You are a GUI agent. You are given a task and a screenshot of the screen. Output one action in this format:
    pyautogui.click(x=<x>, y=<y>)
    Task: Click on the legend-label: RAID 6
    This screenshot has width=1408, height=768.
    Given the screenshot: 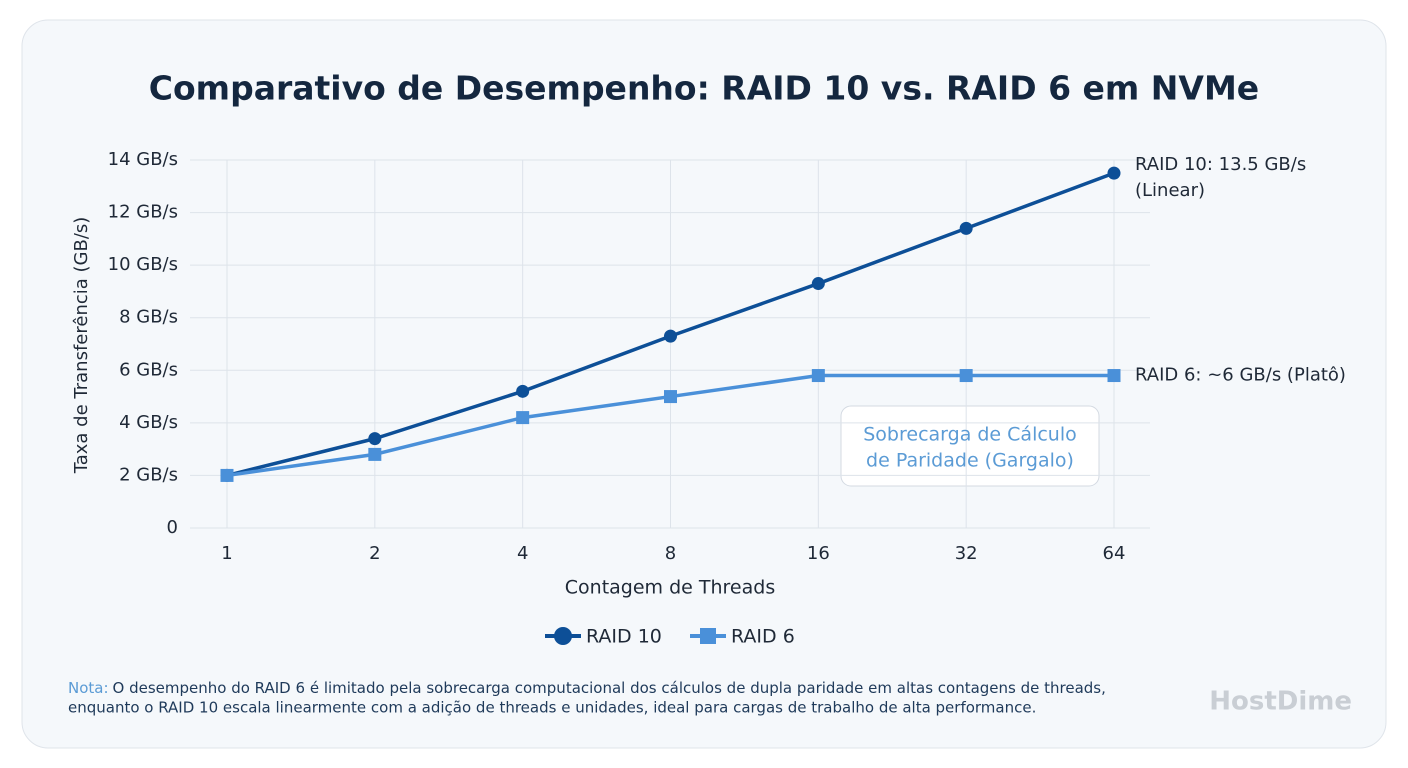 What is the action you would take?
    pyautogui.click(x=763, y=637)
    